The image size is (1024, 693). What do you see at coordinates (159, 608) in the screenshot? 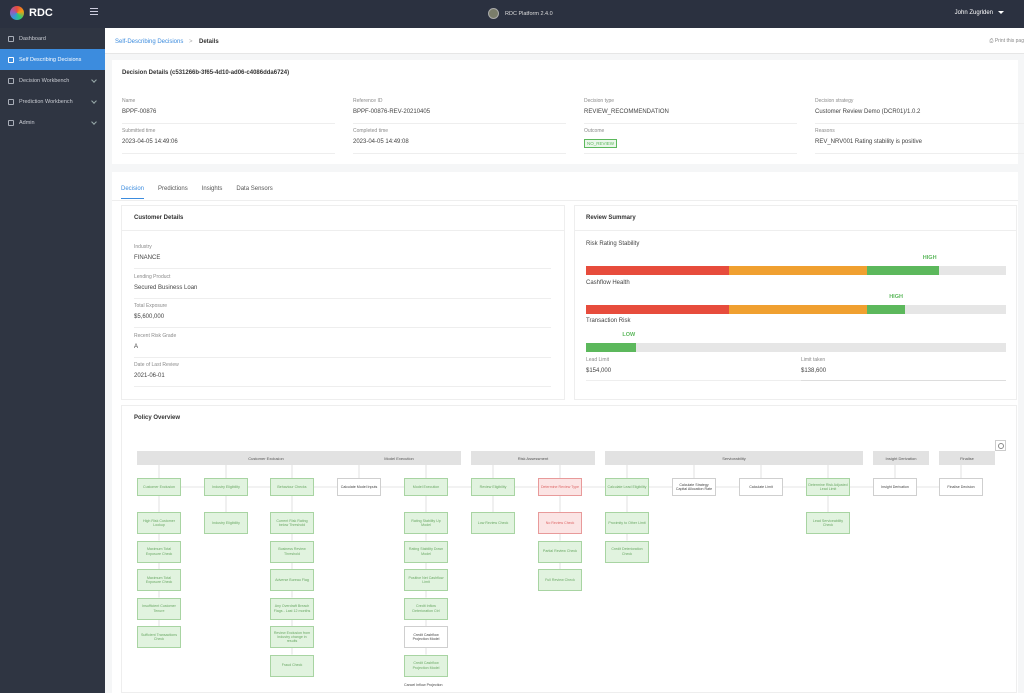
I see `policy-subnode: Insufficient Customer Tenure` at bounding box center [159, 608].